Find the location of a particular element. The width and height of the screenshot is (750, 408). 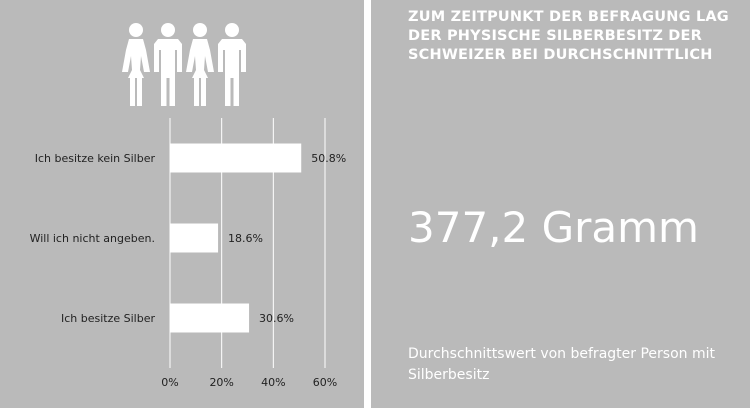

category-label: Ich besitze Silber is located at coordinates (108, 318).